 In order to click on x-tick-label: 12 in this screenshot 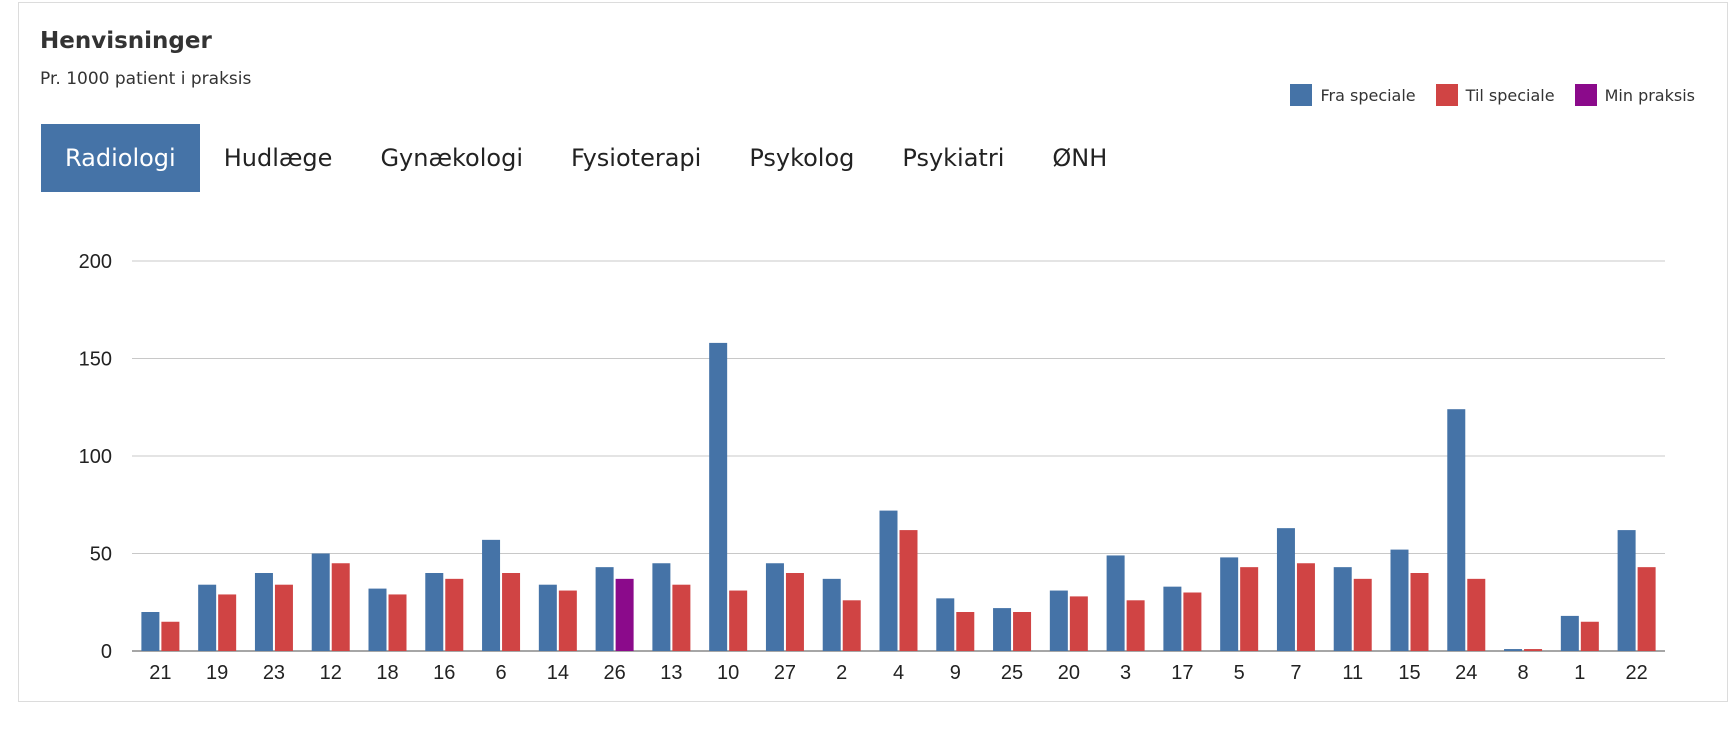, I will do `click(331, 673)`.